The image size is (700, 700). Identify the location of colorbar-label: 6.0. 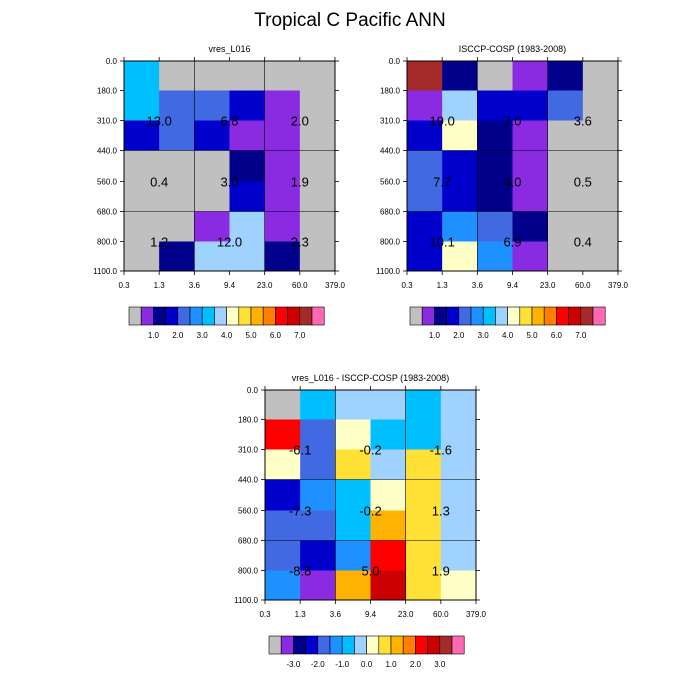
(276, 335).